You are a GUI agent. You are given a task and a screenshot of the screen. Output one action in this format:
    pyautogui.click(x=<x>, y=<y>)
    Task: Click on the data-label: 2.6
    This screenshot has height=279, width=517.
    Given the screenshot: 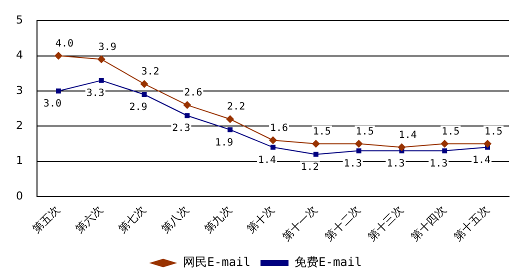 What is the action you would take?
    pyautogui.click(x=193, y=93)
    